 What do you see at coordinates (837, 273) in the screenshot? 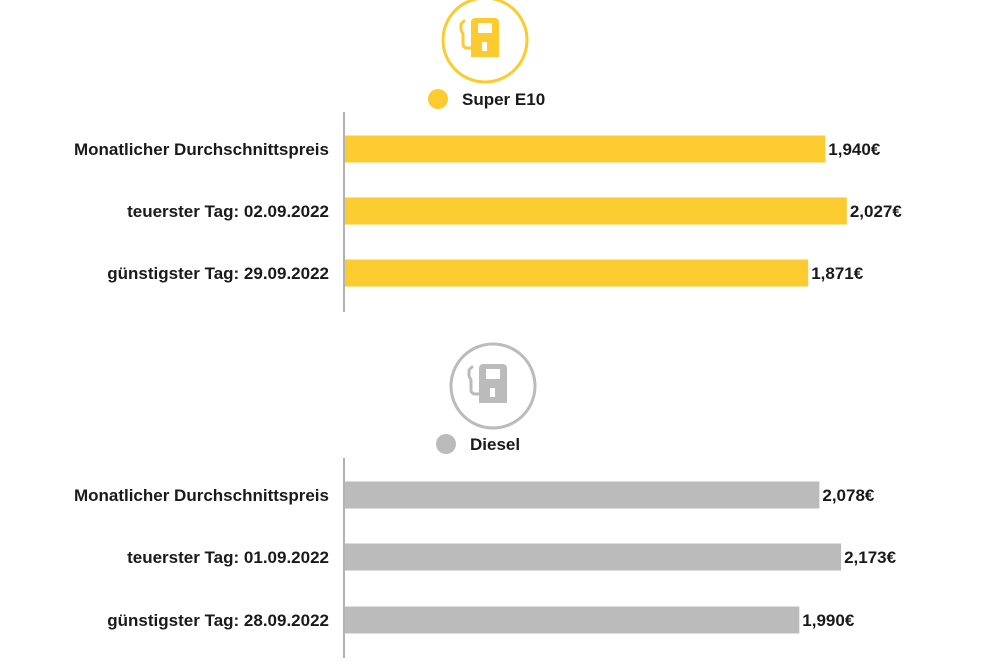
I see `data-label: 1,871€` at bounding box center [837, 273].